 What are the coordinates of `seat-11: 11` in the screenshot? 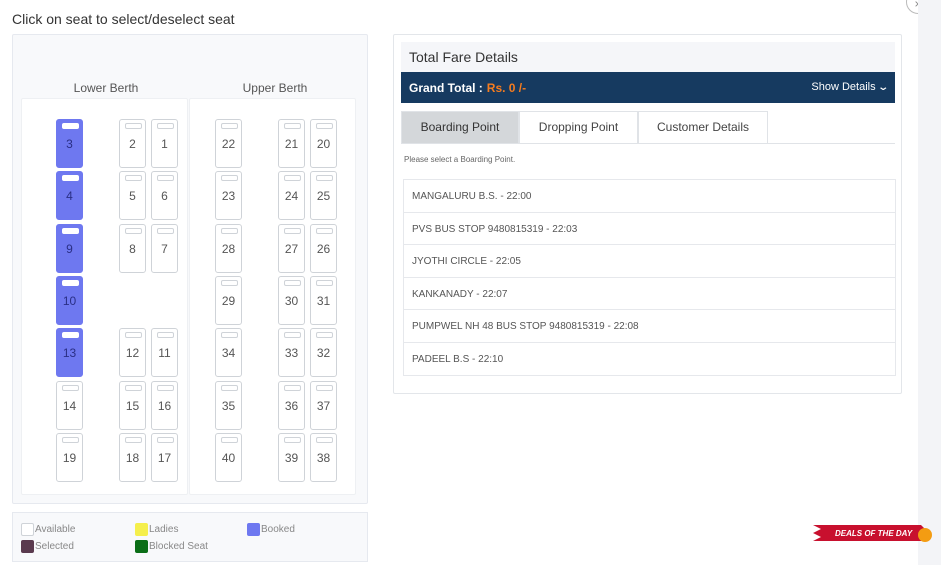 It's located at (164, 352).